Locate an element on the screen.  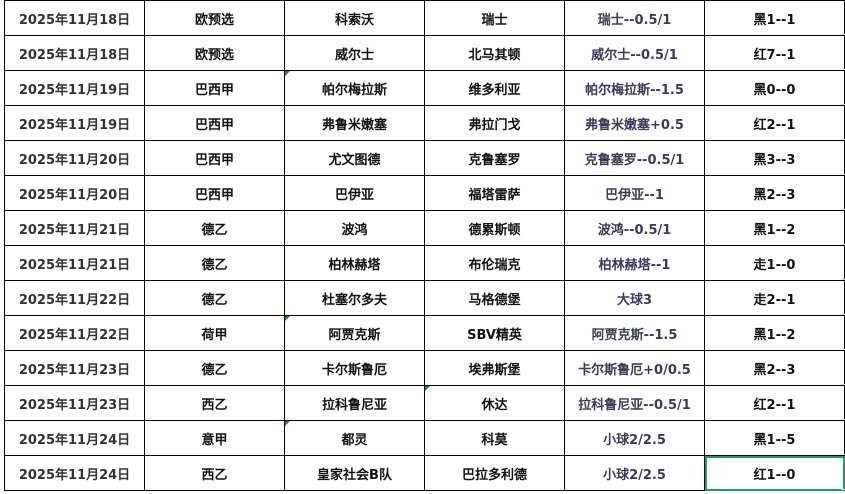
handicap-cell: 瑞士--0.5/1 is located at coordinates (634, 18).